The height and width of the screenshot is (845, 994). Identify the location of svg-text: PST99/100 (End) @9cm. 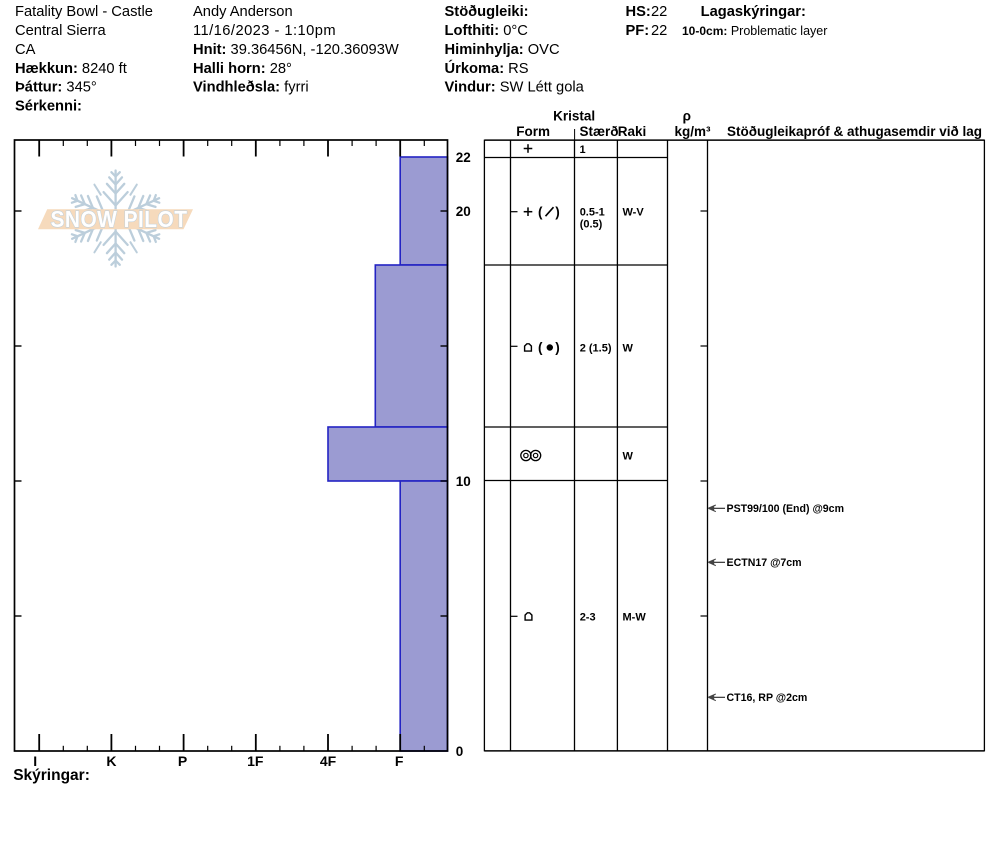
(786, 509).